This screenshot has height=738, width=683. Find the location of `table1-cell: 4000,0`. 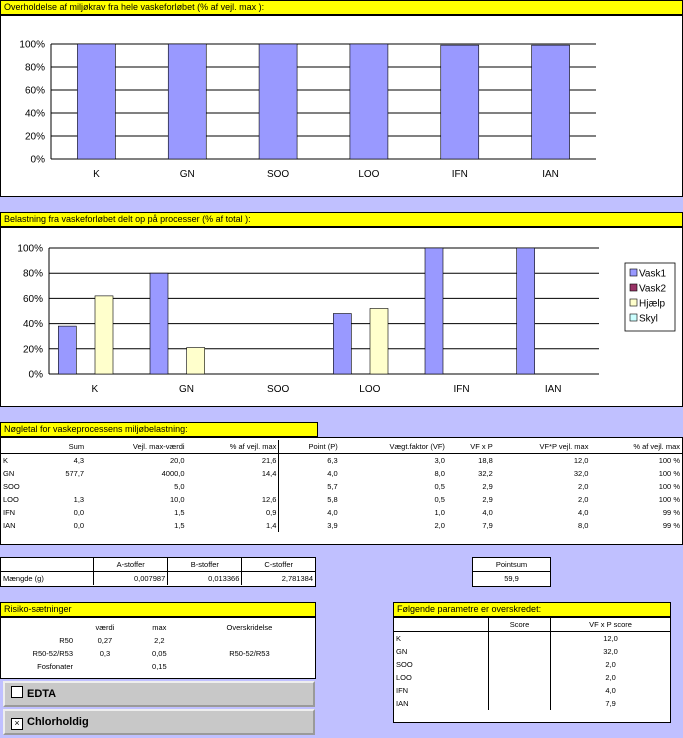

table1-cell: 4000,0 is located at coordinates (173, 473).